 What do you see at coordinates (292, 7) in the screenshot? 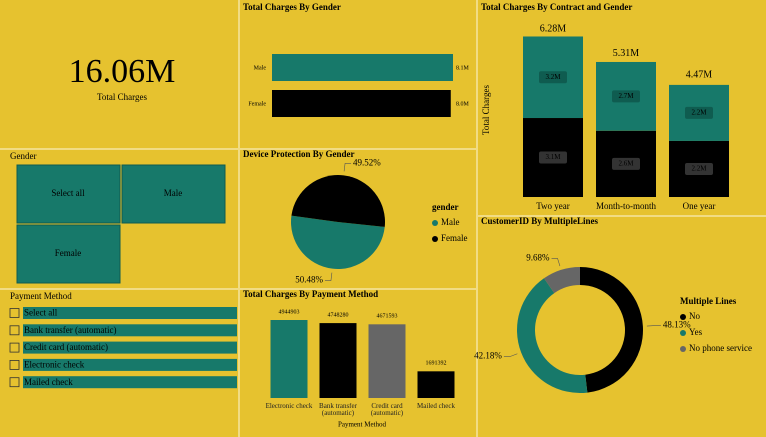
I see `chart-title: Total Charges By Gender` at bounding box center [292, 7].